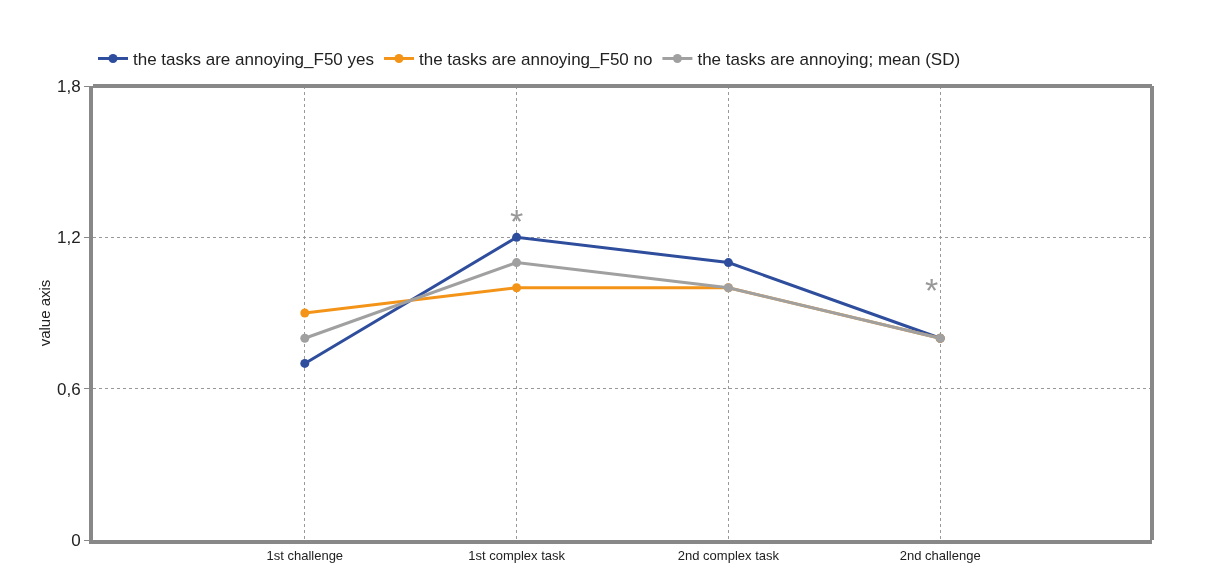  Describe the element at coordinates (68, 389) in the screenshot. I see `y-tick-label: 0,6` at that location.